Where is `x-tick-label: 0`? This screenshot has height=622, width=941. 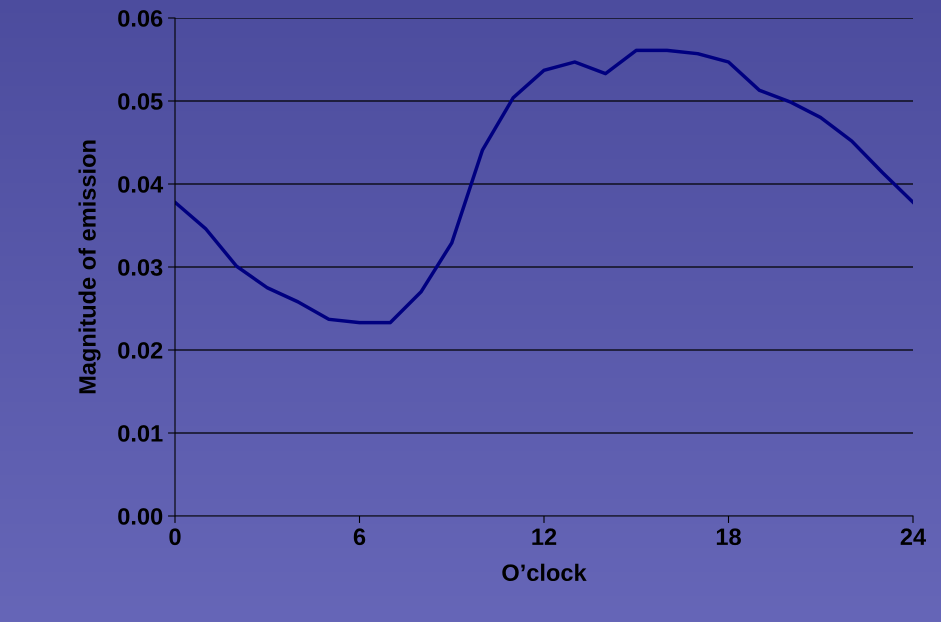
x-tick-label: 0 is located at coordinates (175, 537).